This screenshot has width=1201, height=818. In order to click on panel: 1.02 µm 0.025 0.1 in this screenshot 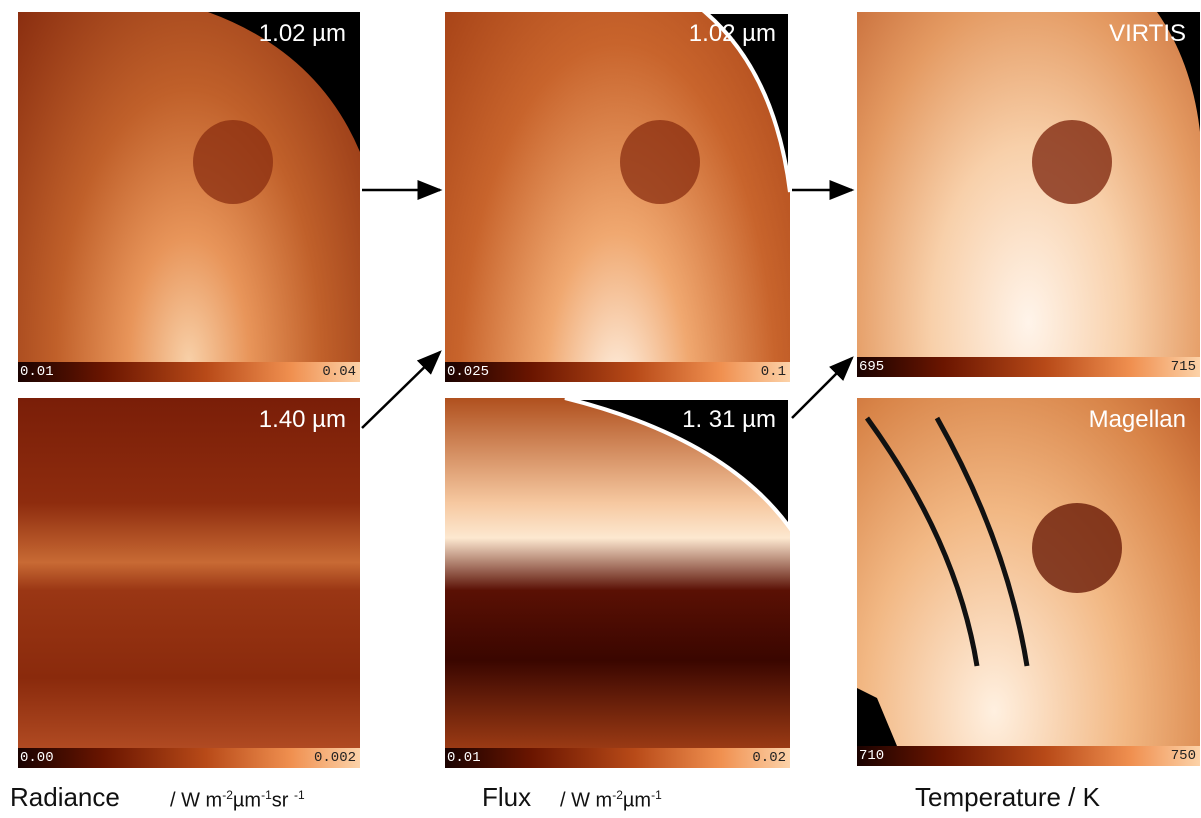, I will do `click(617, 197)`.